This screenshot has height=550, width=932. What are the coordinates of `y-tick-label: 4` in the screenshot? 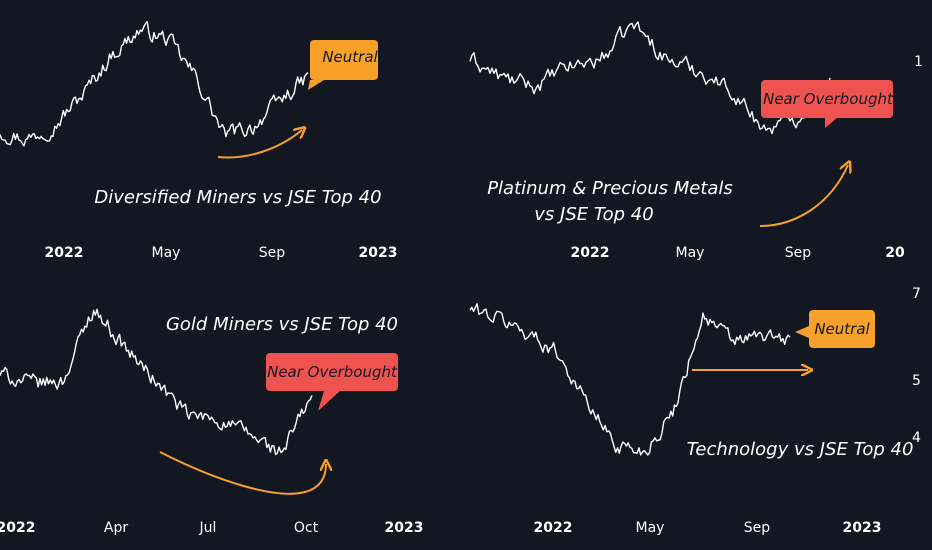 It's located at (916, 438).